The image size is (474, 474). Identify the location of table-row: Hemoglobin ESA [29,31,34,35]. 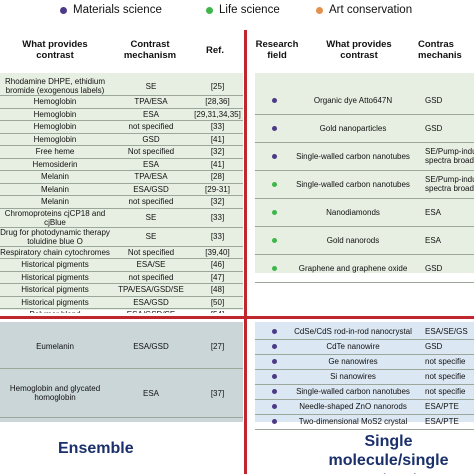
(121, 114).